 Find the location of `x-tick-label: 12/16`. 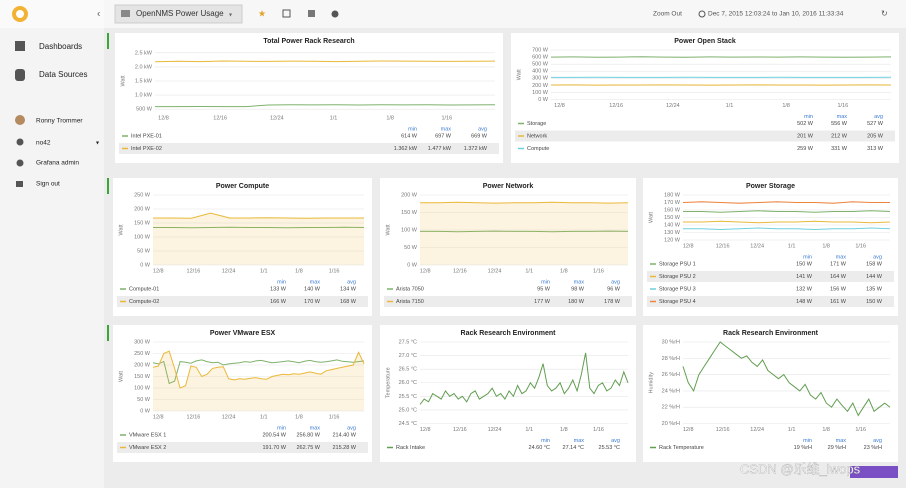

x-tick-label: 12/16 is located at coordinates (723, 246).